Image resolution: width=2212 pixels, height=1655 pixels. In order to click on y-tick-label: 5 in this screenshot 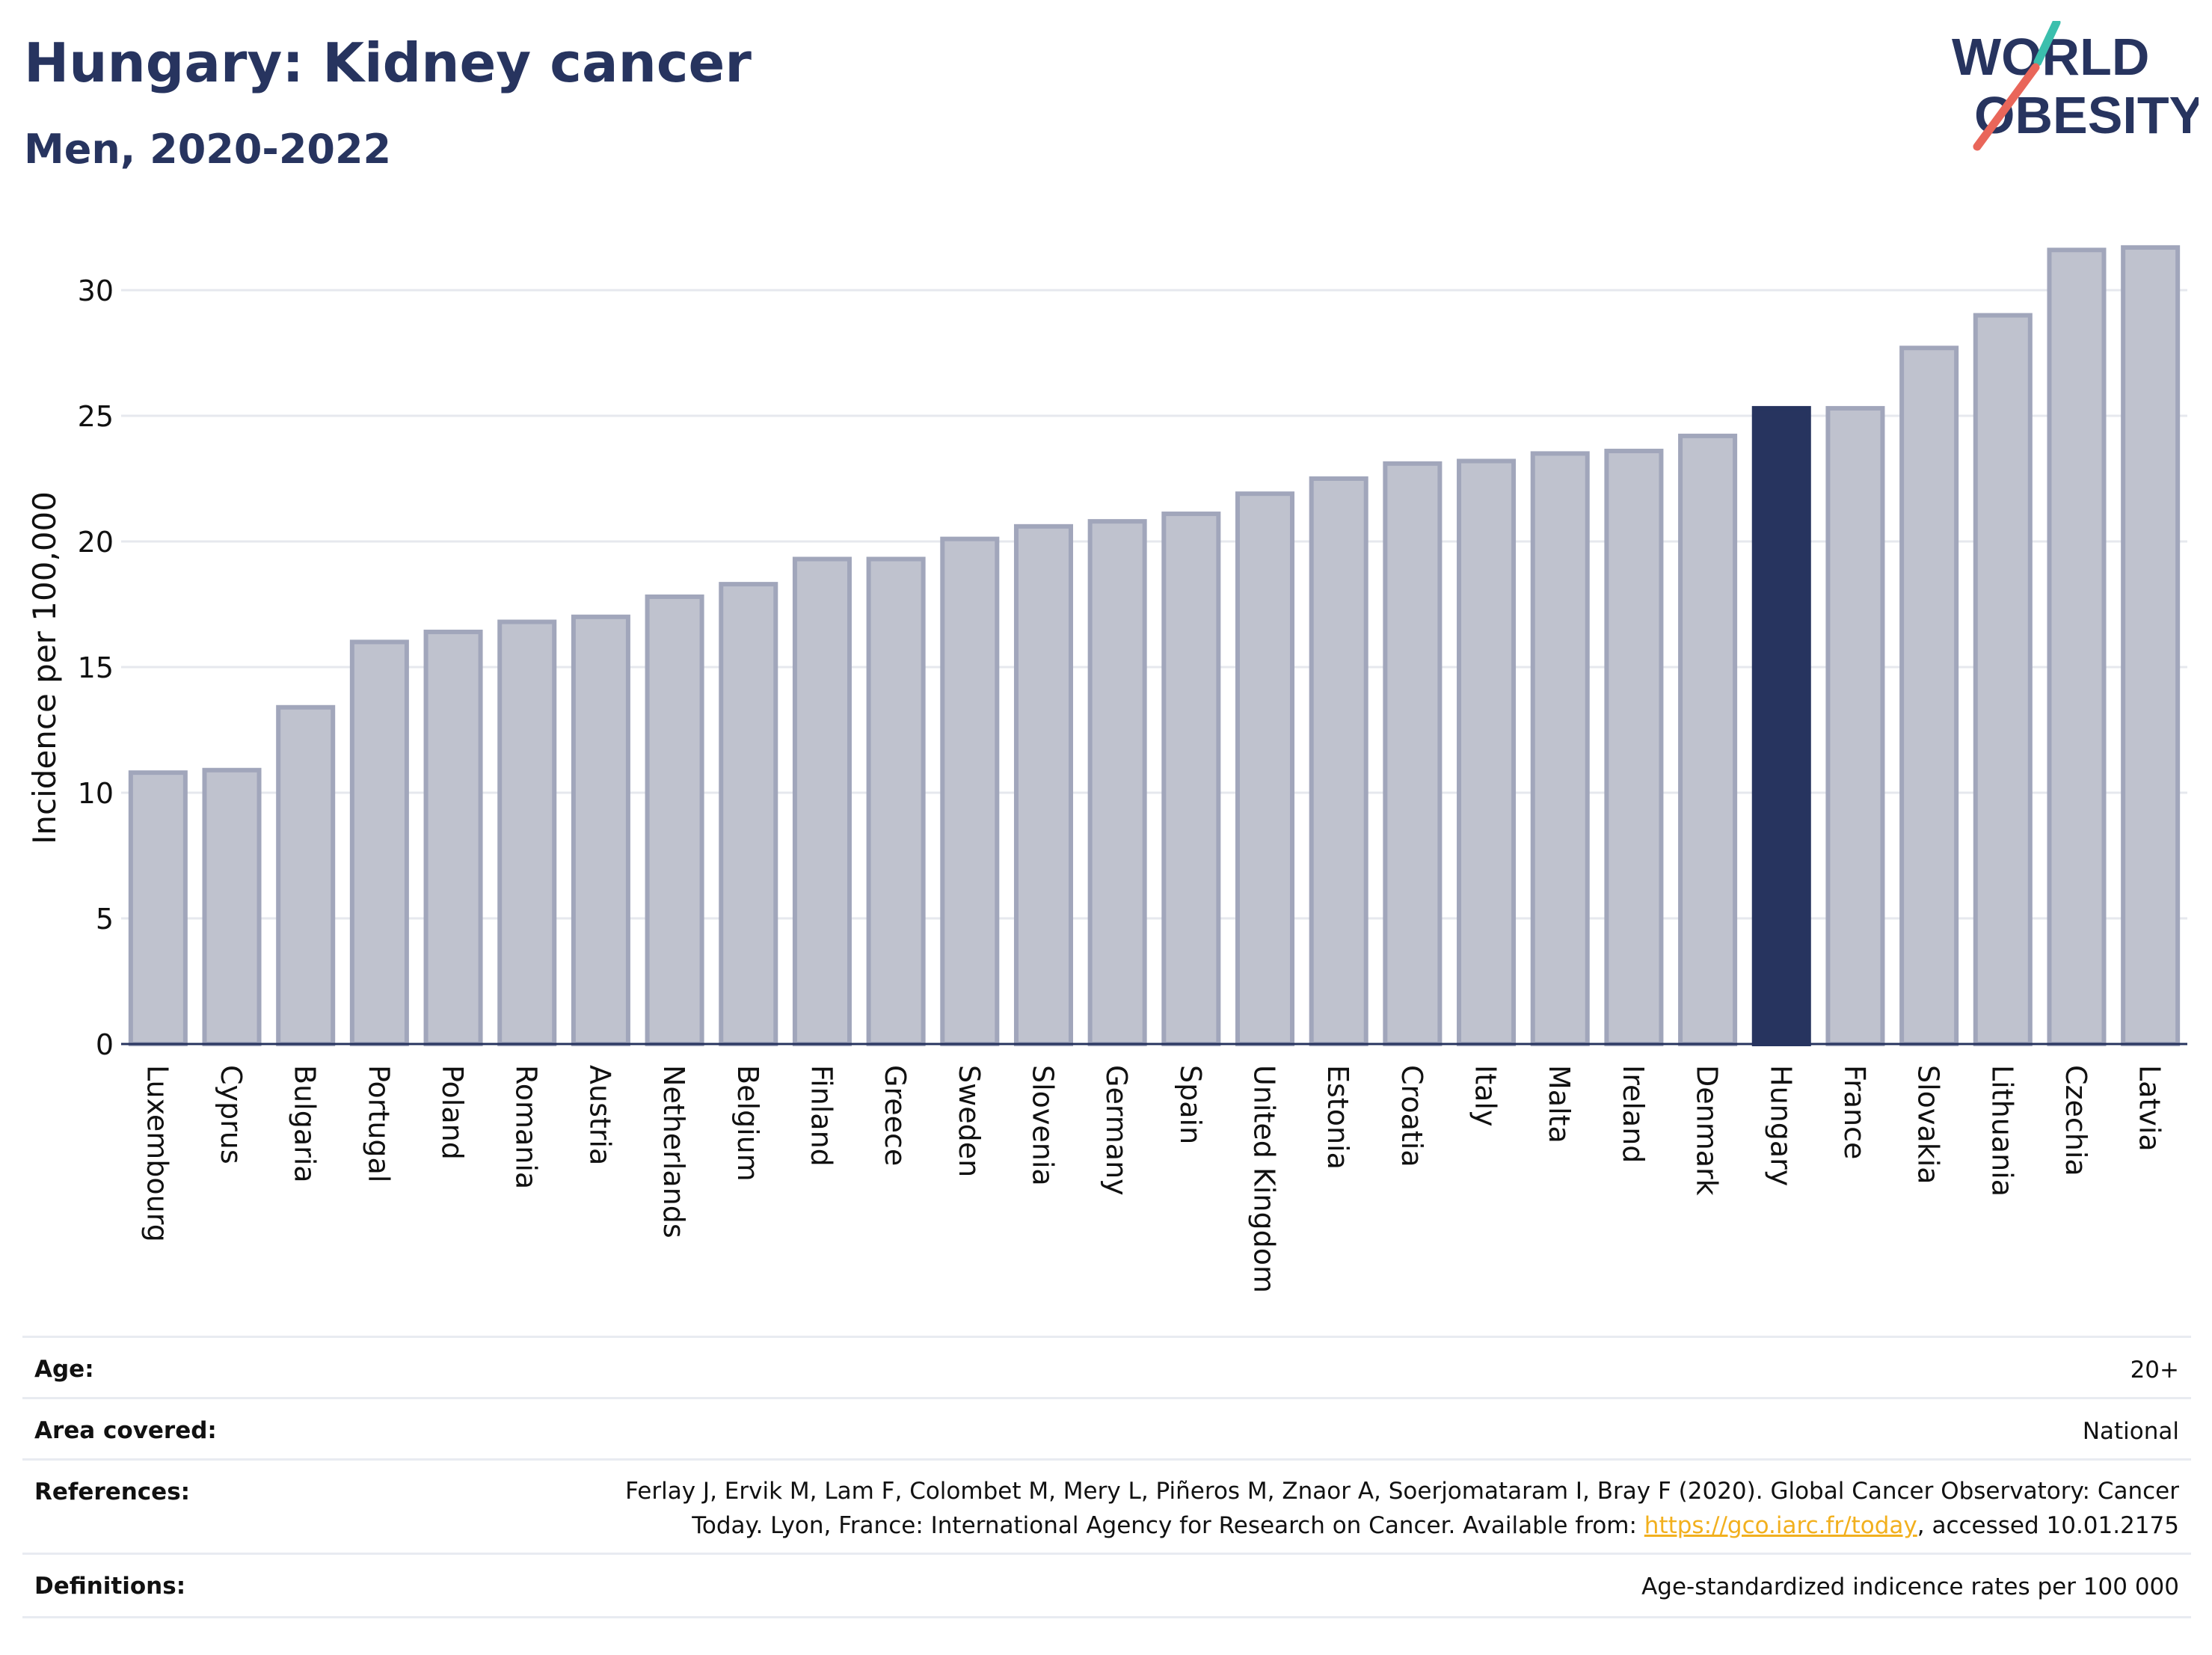, I will do `click(105, 919)`.